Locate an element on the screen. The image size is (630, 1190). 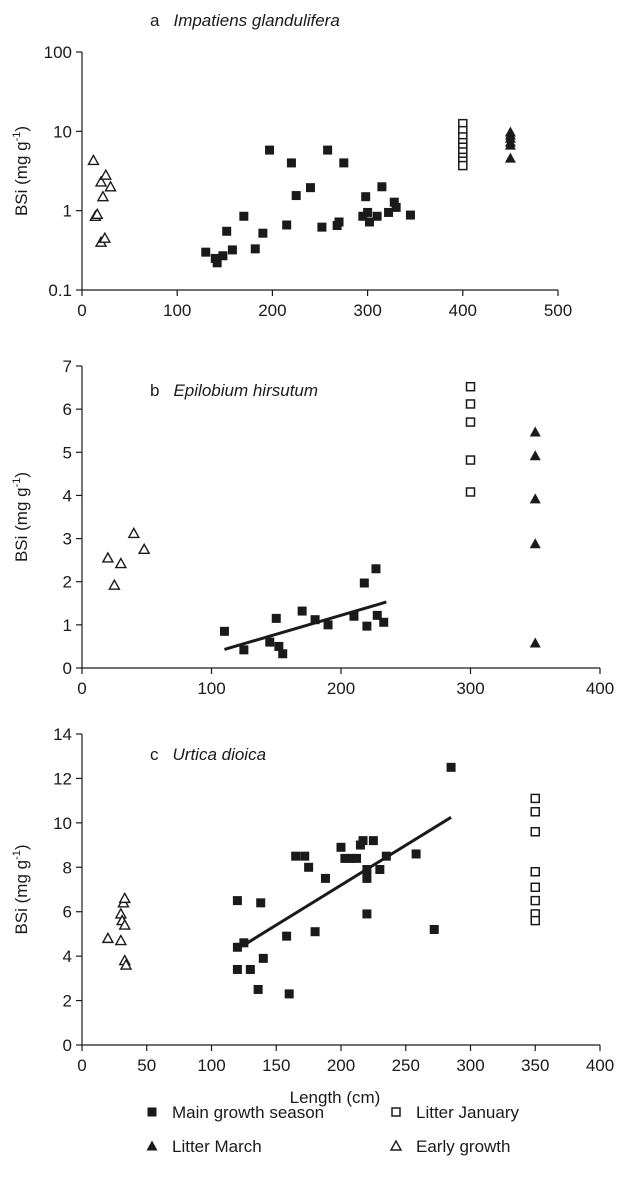
panel-title: b Epilobium hirsutum is located at coordinates (234, 390).